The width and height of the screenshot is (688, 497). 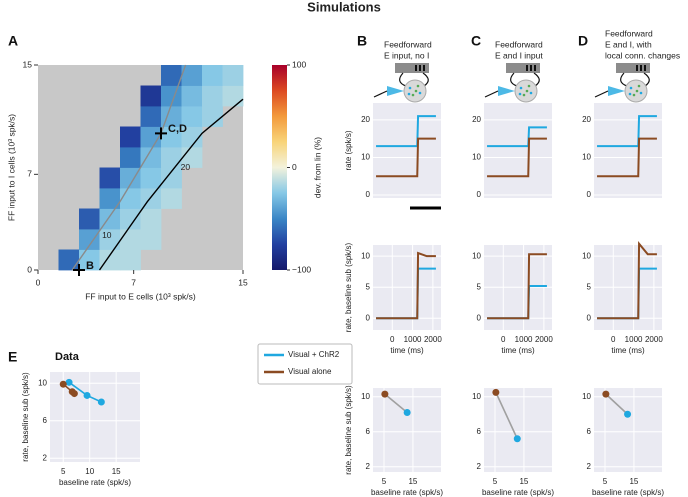 I want to click on column-header: E and I, with, so click(x=628, y=44).